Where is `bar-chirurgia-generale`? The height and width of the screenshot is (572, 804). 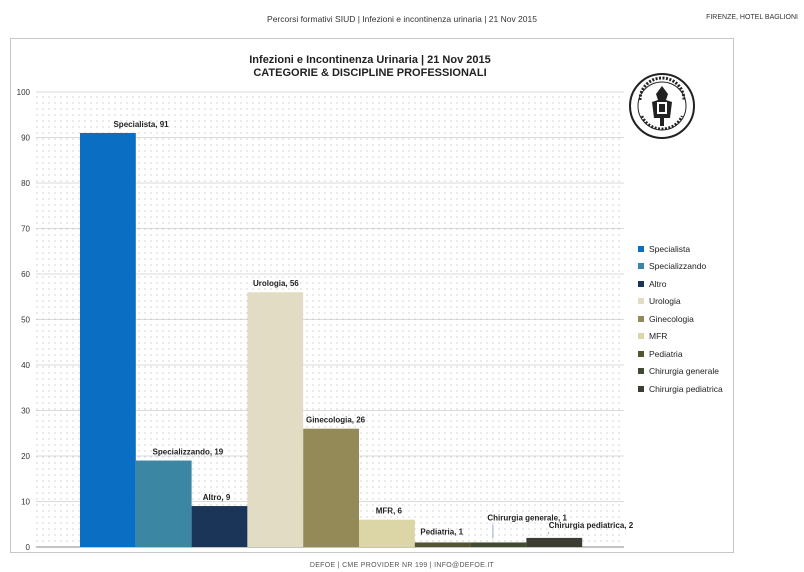 bar-chirurgia-generale is located at coordinates (498, 544).